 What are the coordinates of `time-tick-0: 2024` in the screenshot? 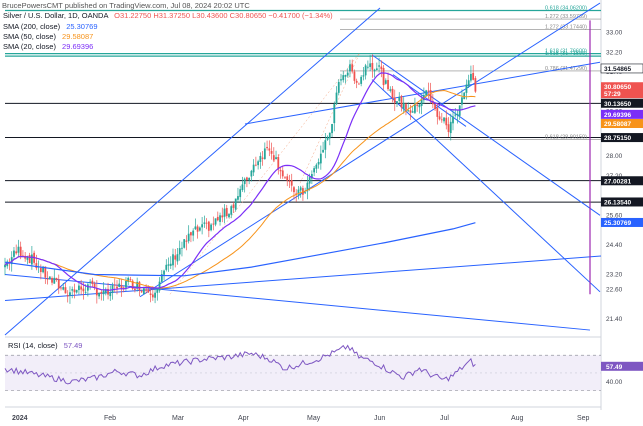 It's located at (20, 418).